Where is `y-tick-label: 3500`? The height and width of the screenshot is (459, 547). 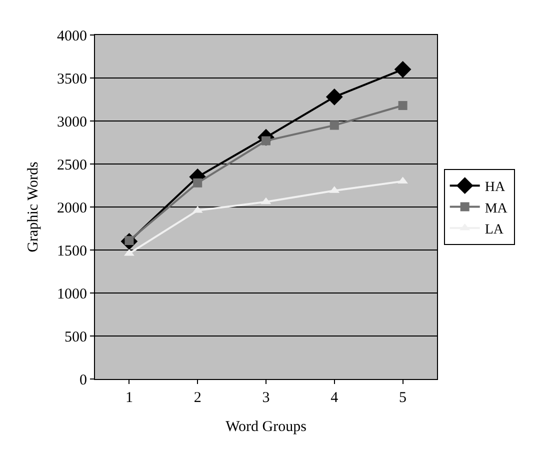
y-tick-label: 3500 is located at coordinates (72, 79).